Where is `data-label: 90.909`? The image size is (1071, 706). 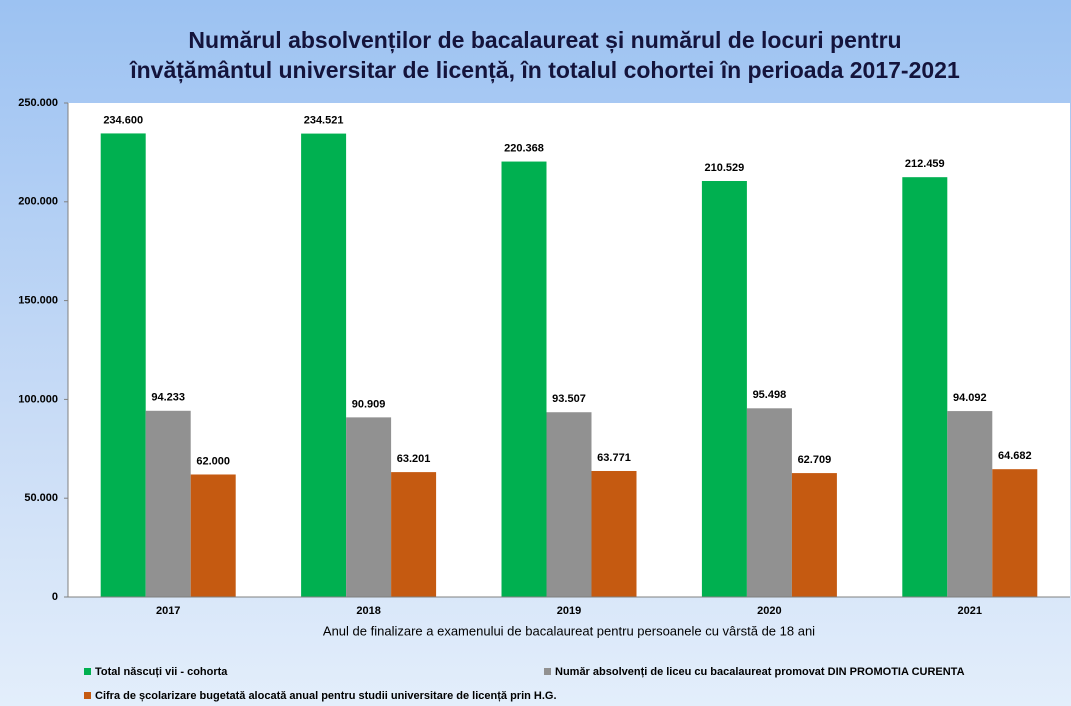 data-label: 90.909 is located at coordinates (369, 404).